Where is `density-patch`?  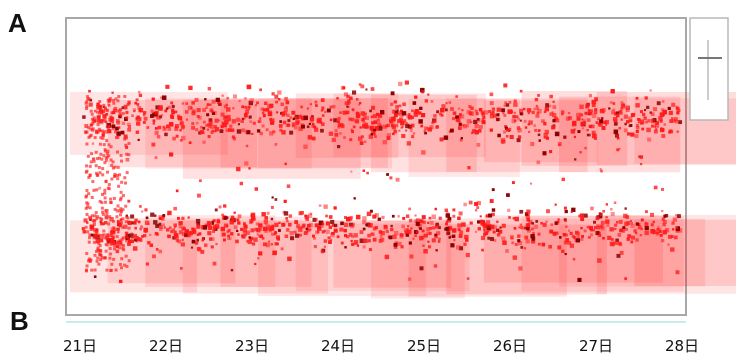 density-patch is located at coordinates (392, 253).